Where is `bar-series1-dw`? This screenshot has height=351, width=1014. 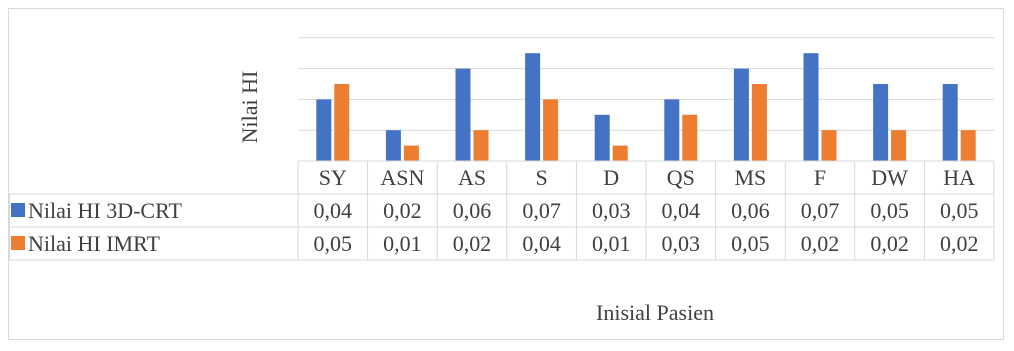 bar-series1-dw is located at coordinates (881, 122).